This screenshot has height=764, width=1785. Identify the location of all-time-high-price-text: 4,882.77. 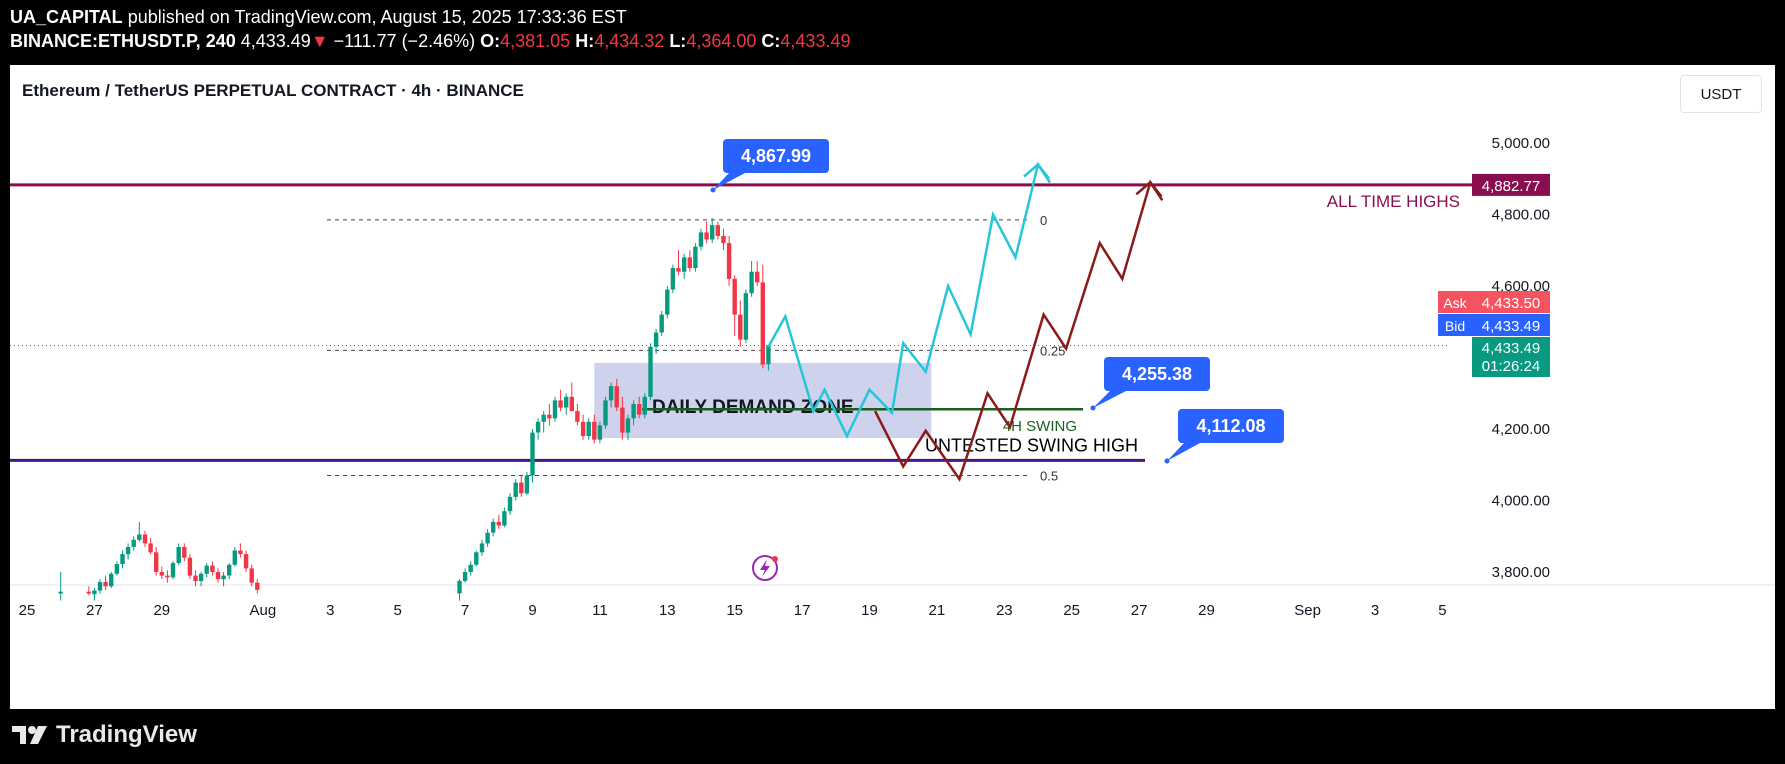
(1511, 186).